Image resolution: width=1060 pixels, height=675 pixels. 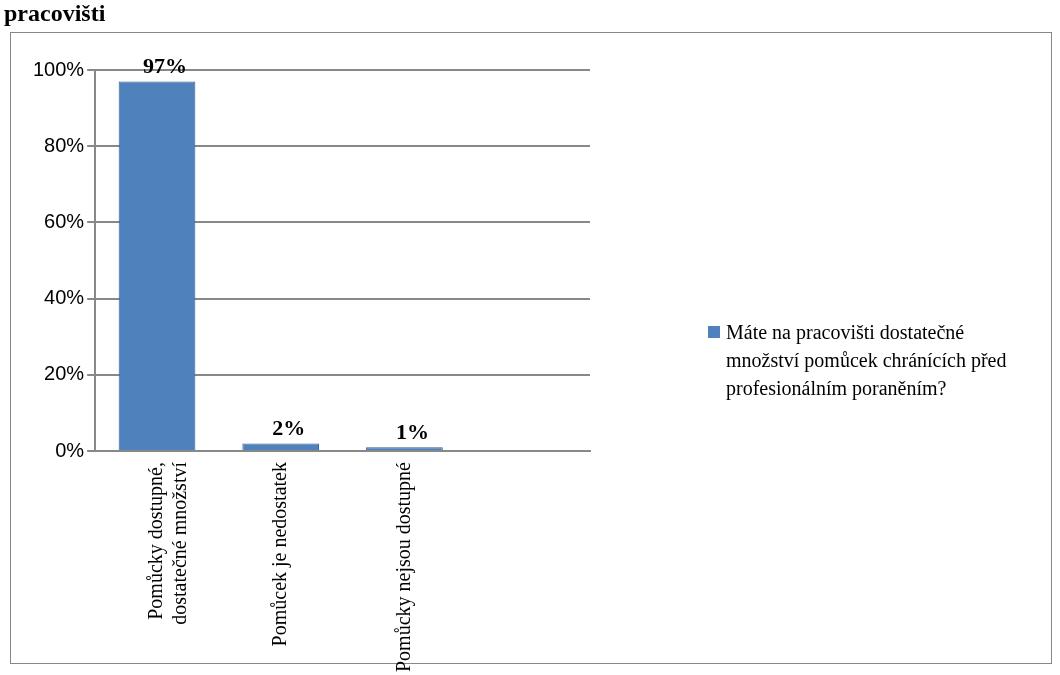 I want to click on y-tick-label: 40%, so click(x=64, y=297).